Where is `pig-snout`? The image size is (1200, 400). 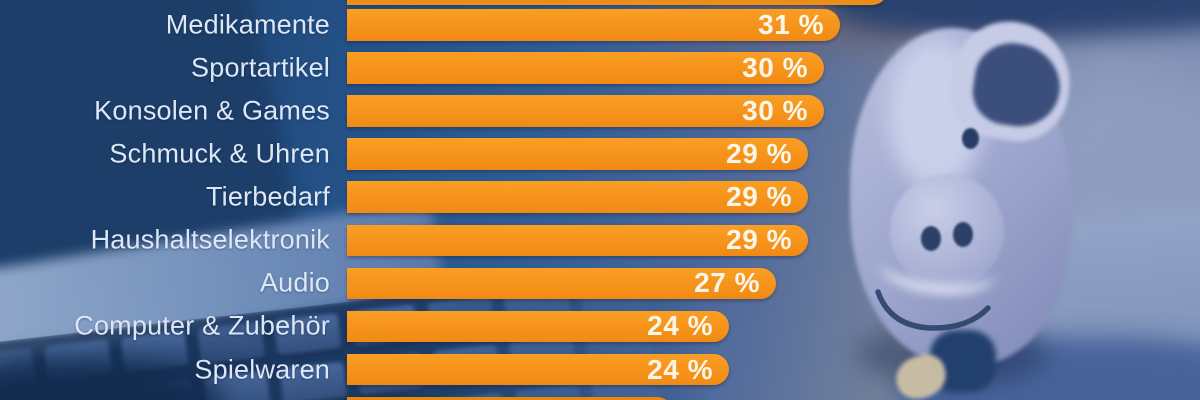
pig-snout is located at coordinates (947, 231).